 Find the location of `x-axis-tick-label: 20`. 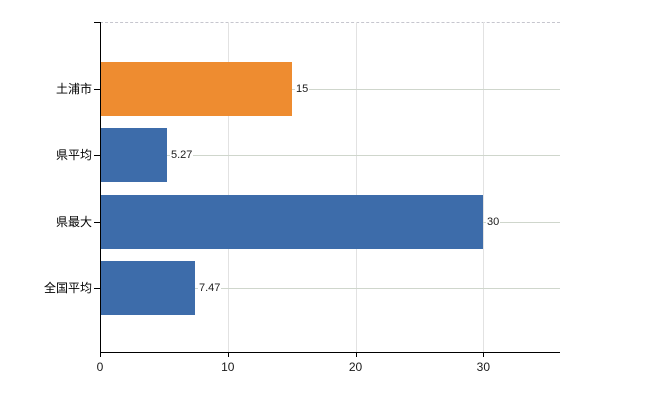

x-axis-tick-label: 20 is located at coordinates (355, 367).